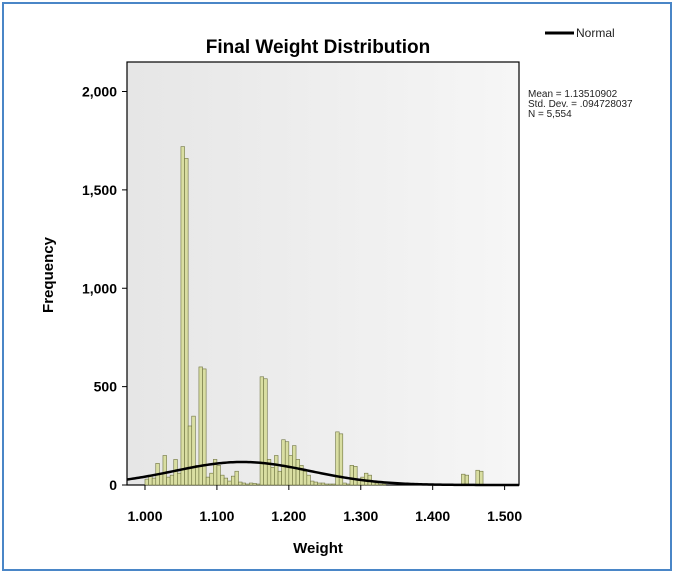  I want to click on x-tick-label: 1.200, so click(288, 516).